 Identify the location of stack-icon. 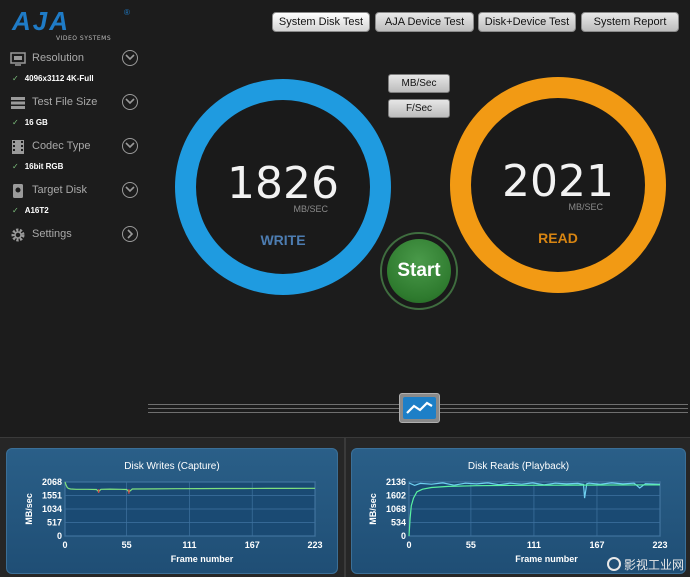
(18, 103).